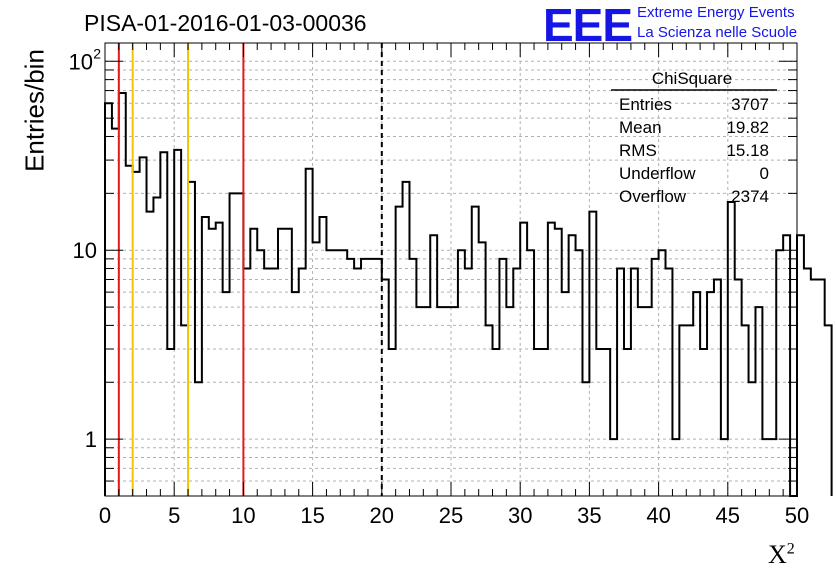 The height and width of the screenshot is (572, 836). I want to click on x-axis-label: X2, so click(781, 555).